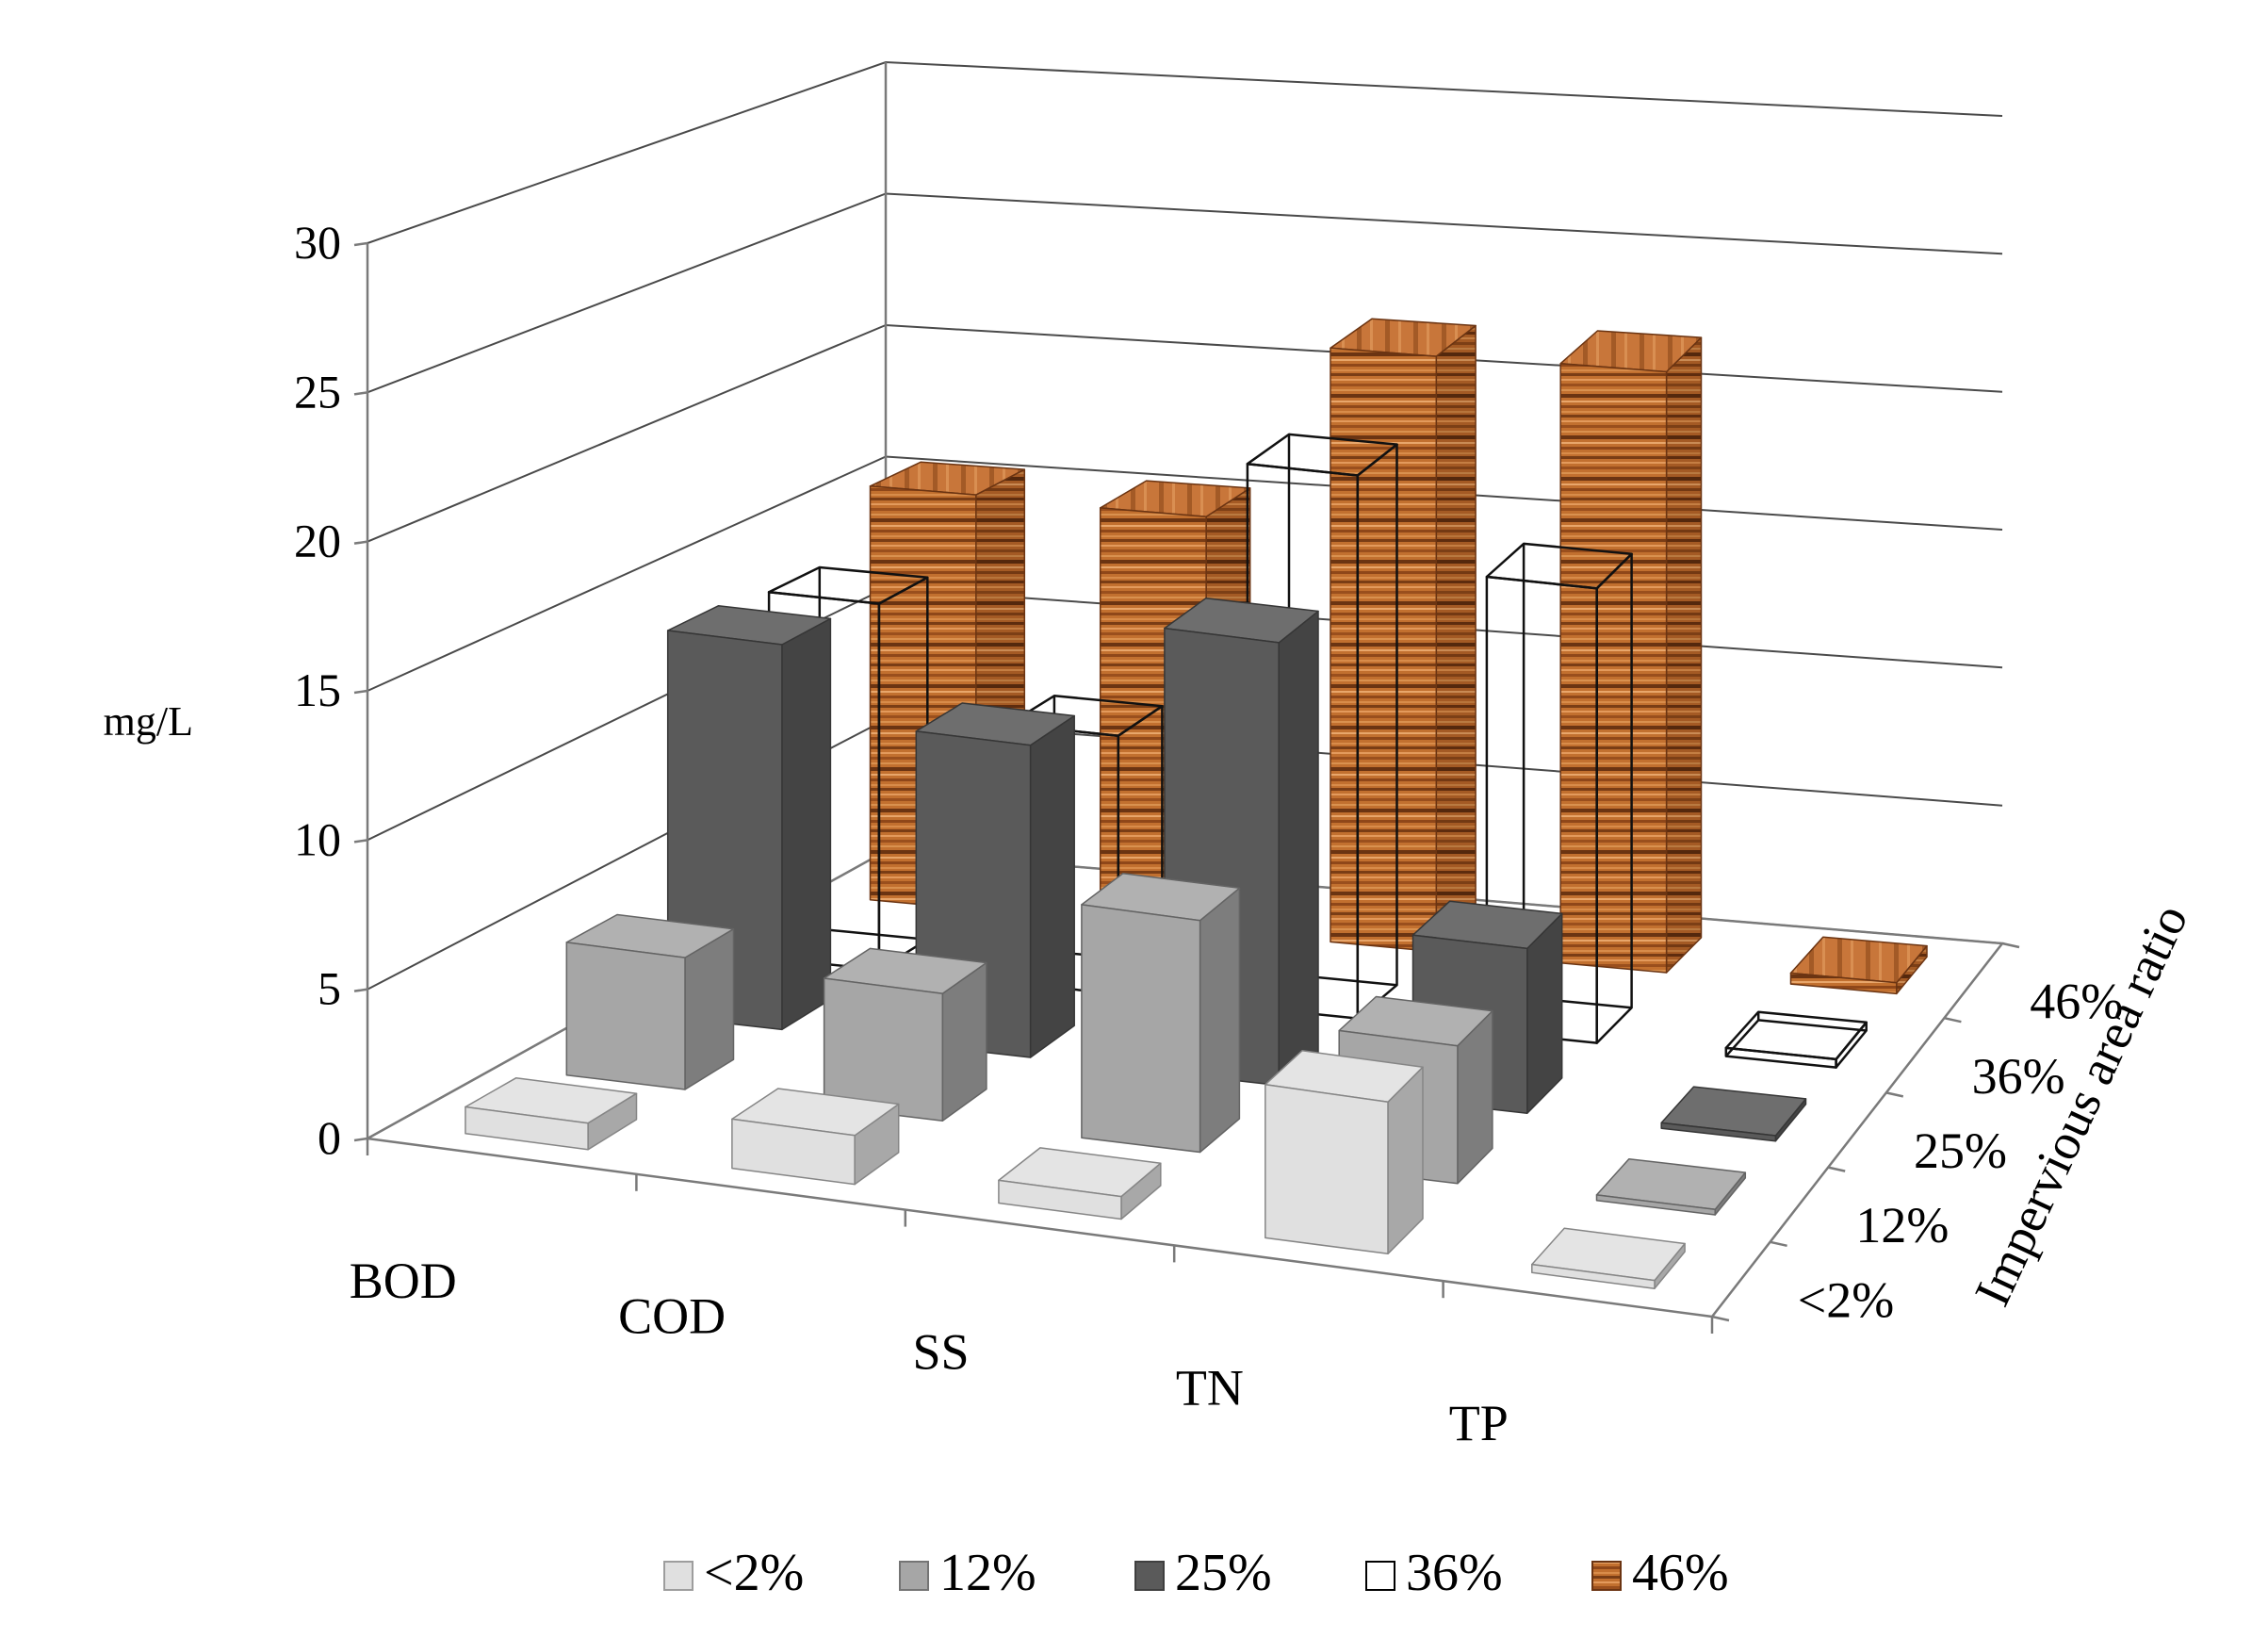 Image resolution: width=2268 pixels, height=1638 pixels. I want to click on legend: <2% 12% 25% 36% 46%, so click(1196, 1573).